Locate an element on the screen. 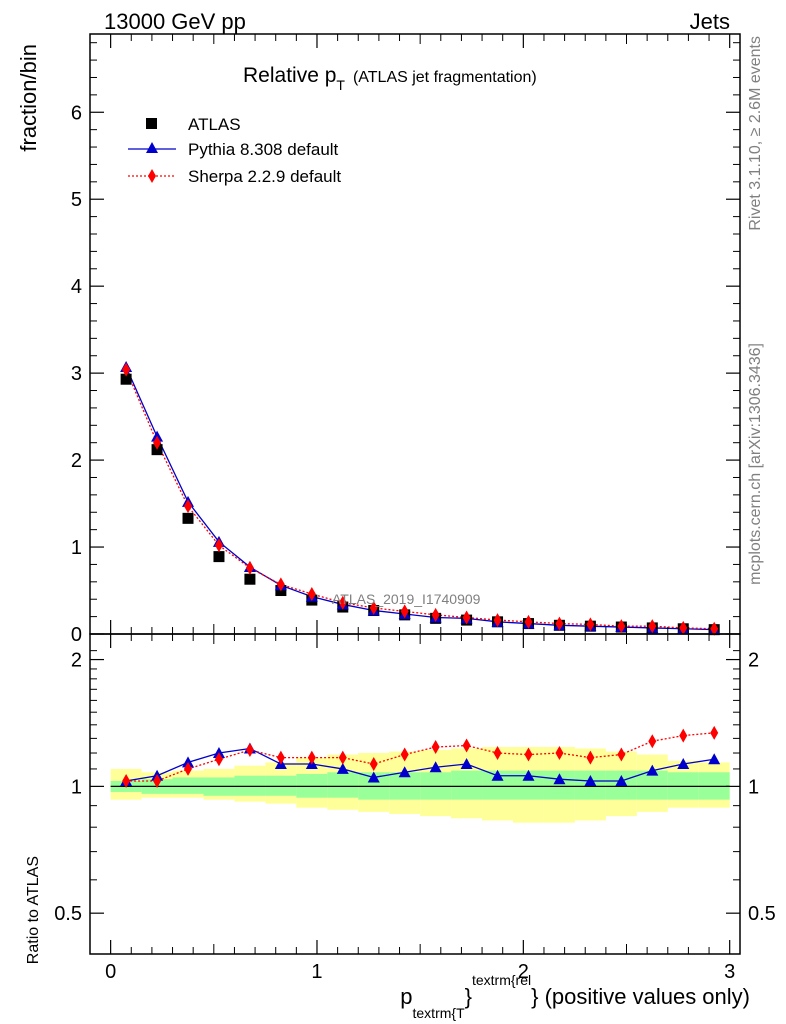  ratio-y-tick-label-right: 0.5 is located at coordinates (762, 914).